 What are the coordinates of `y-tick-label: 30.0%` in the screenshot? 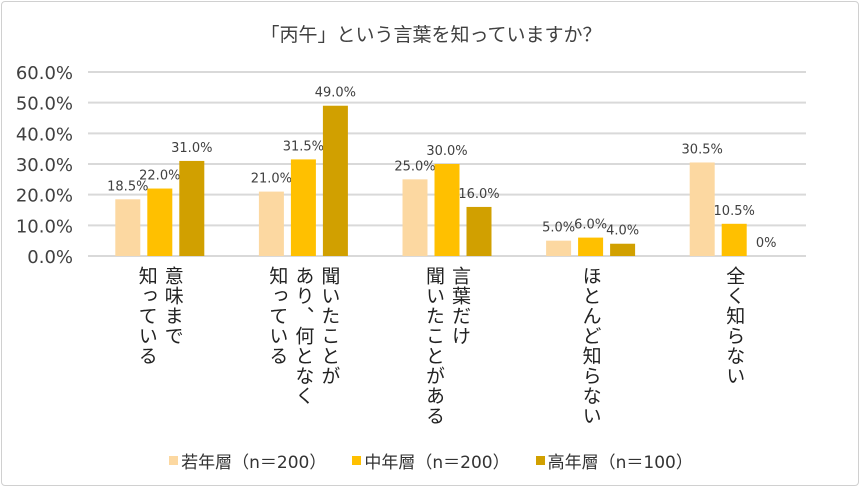 It's located at (44, 165).